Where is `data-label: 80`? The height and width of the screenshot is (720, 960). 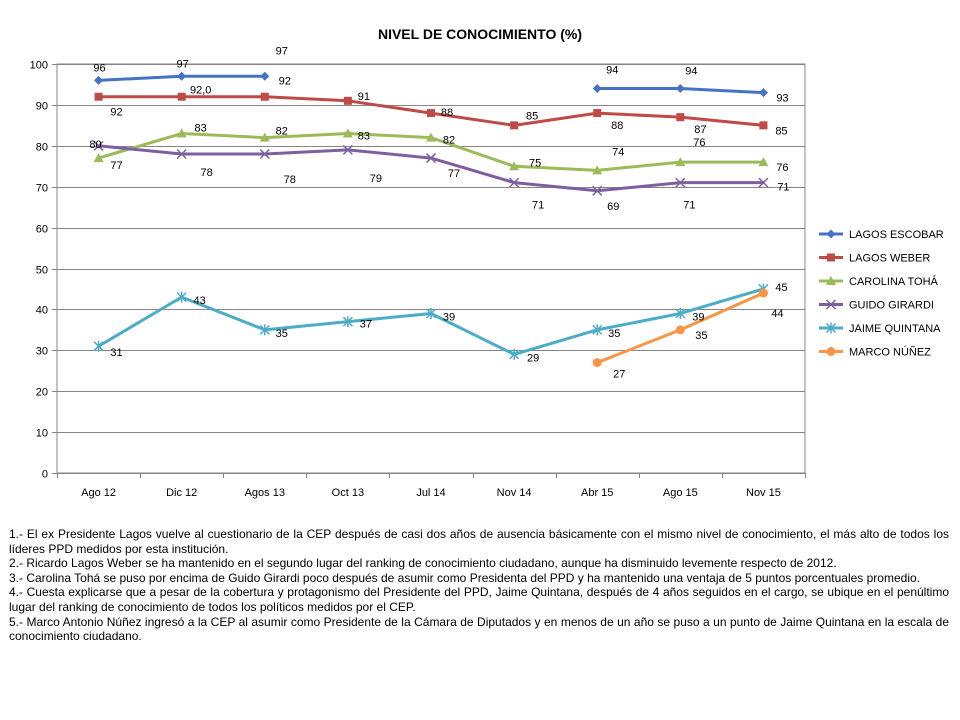 data-label: 80 is located at coordinates (95, 145).